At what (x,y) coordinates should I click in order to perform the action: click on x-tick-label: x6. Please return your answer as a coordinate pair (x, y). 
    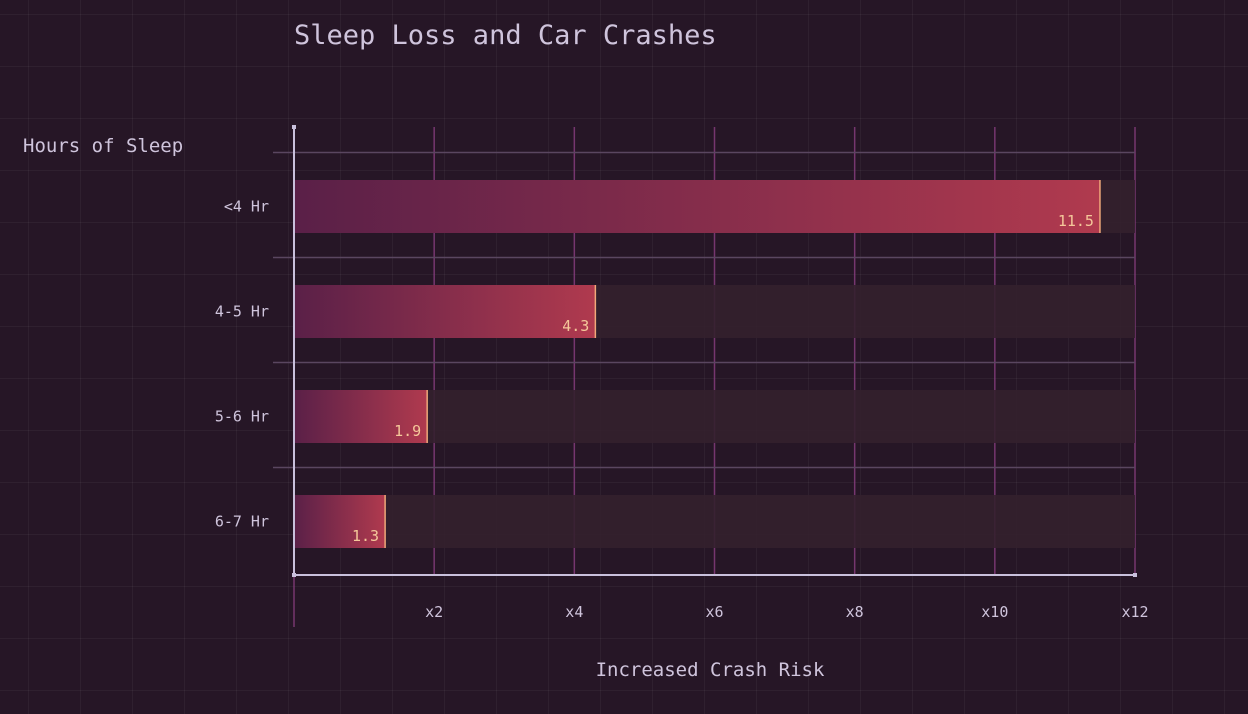
    Looking at the image, I should click on (714, 612).